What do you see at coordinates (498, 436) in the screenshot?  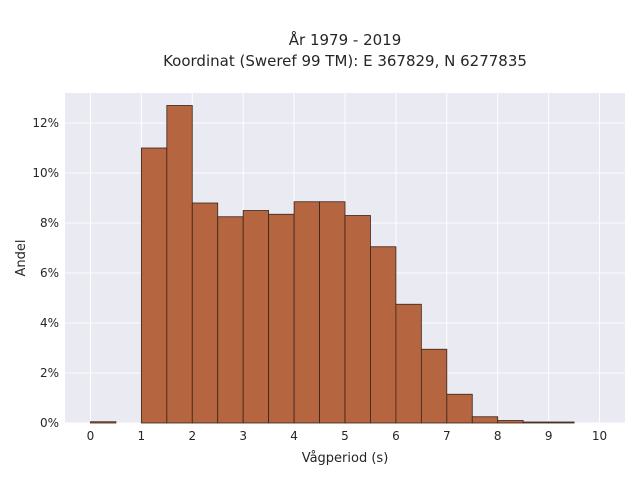 I see `x-tick-label: 8` at bounding box center [498, 436].